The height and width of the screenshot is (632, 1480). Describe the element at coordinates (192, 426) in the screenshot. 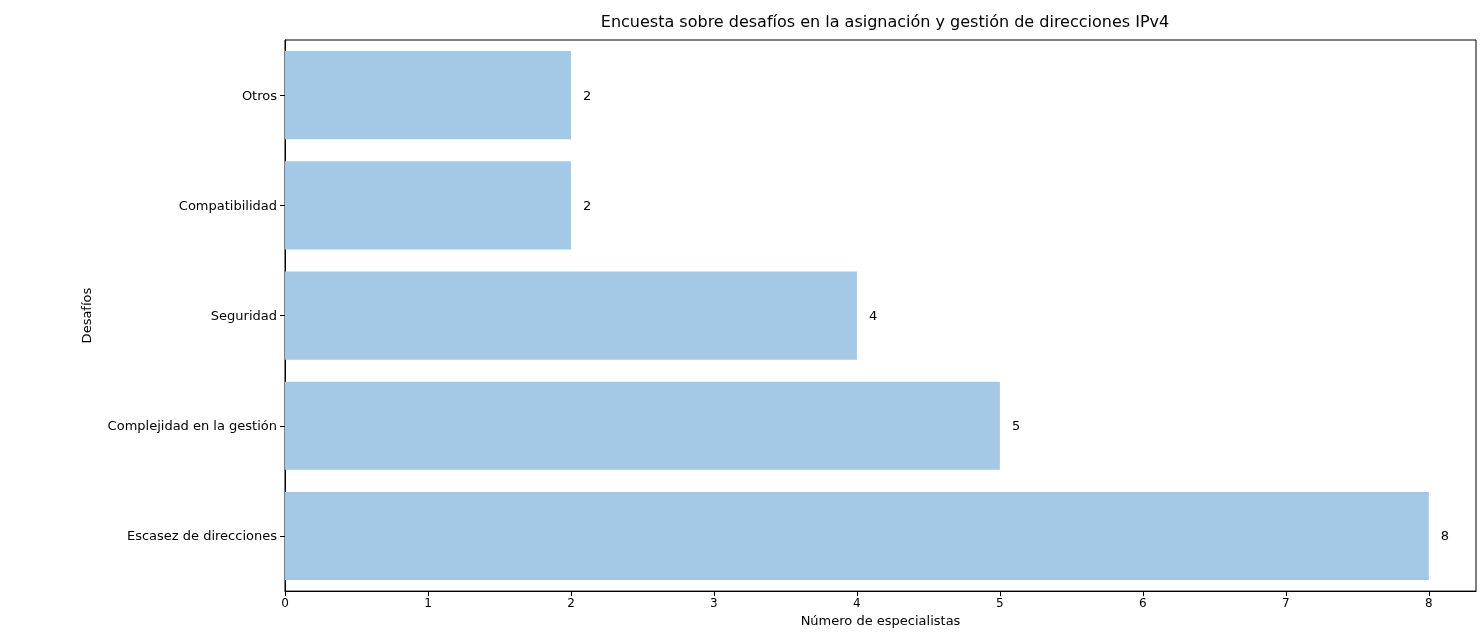

I see `y-tick-label: Complejidad en la gestión` at that location.